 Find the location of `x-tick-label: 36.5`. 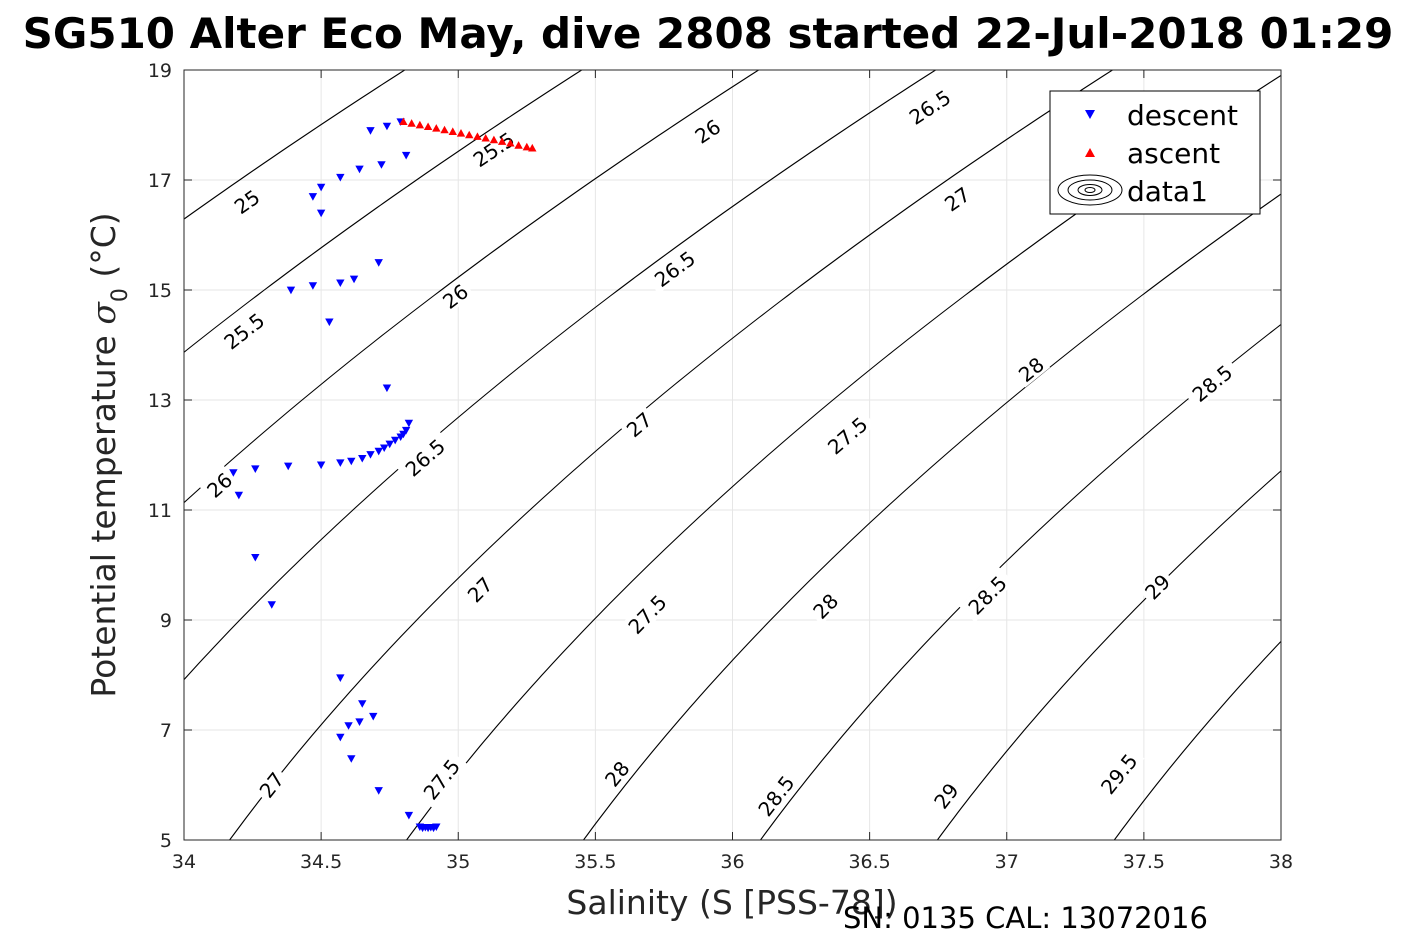

x-tick-label: 36.5 is located at coordinates (869, 862).